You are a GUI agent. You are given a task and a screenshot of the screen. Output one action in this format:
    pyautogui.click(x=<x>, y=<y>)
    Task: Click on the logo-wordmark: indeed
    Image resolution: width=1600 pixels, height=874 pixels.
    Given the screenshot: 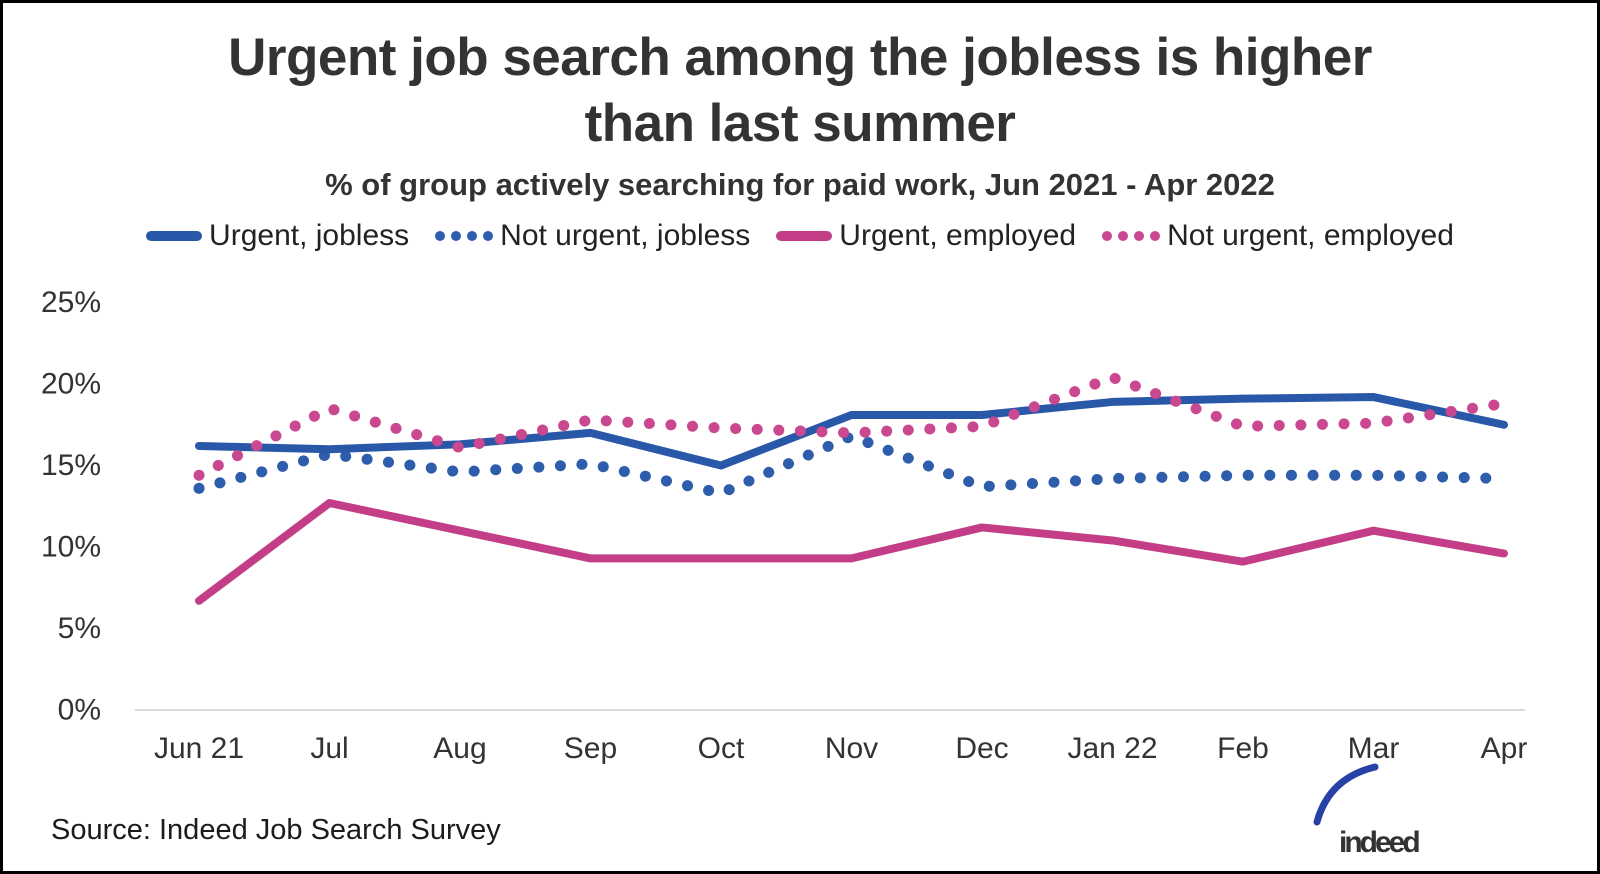 What is the action you would take?
    pyautogui.click(x=1379, y=842)
    